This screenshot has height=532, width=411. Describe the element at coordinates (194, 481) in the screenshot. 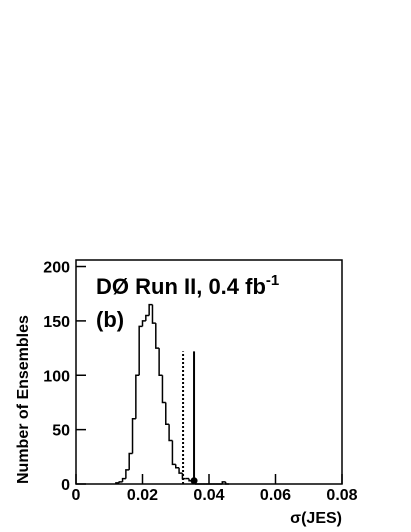

I see `data-point` at that location.